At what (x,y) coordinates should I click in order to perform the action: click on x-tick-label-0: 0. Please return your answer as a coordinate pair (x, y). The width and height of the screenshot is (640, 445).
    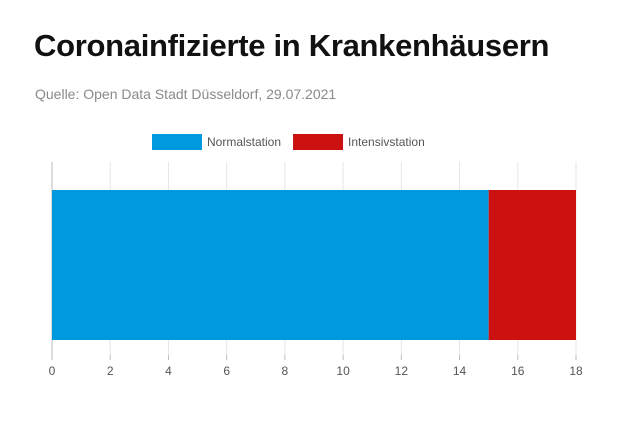
    Looking at the image, I should click on (52, 371).